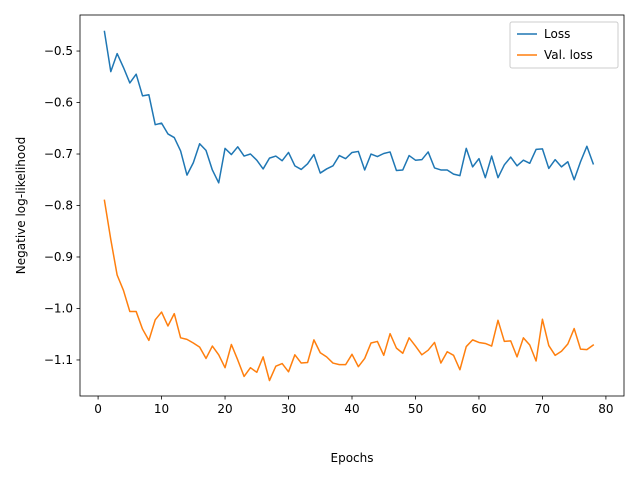  What do you see at coordinates (557, 34) in the screenshot?
I see `legend-label-loss: Loss` at bounding box center [557, 34].